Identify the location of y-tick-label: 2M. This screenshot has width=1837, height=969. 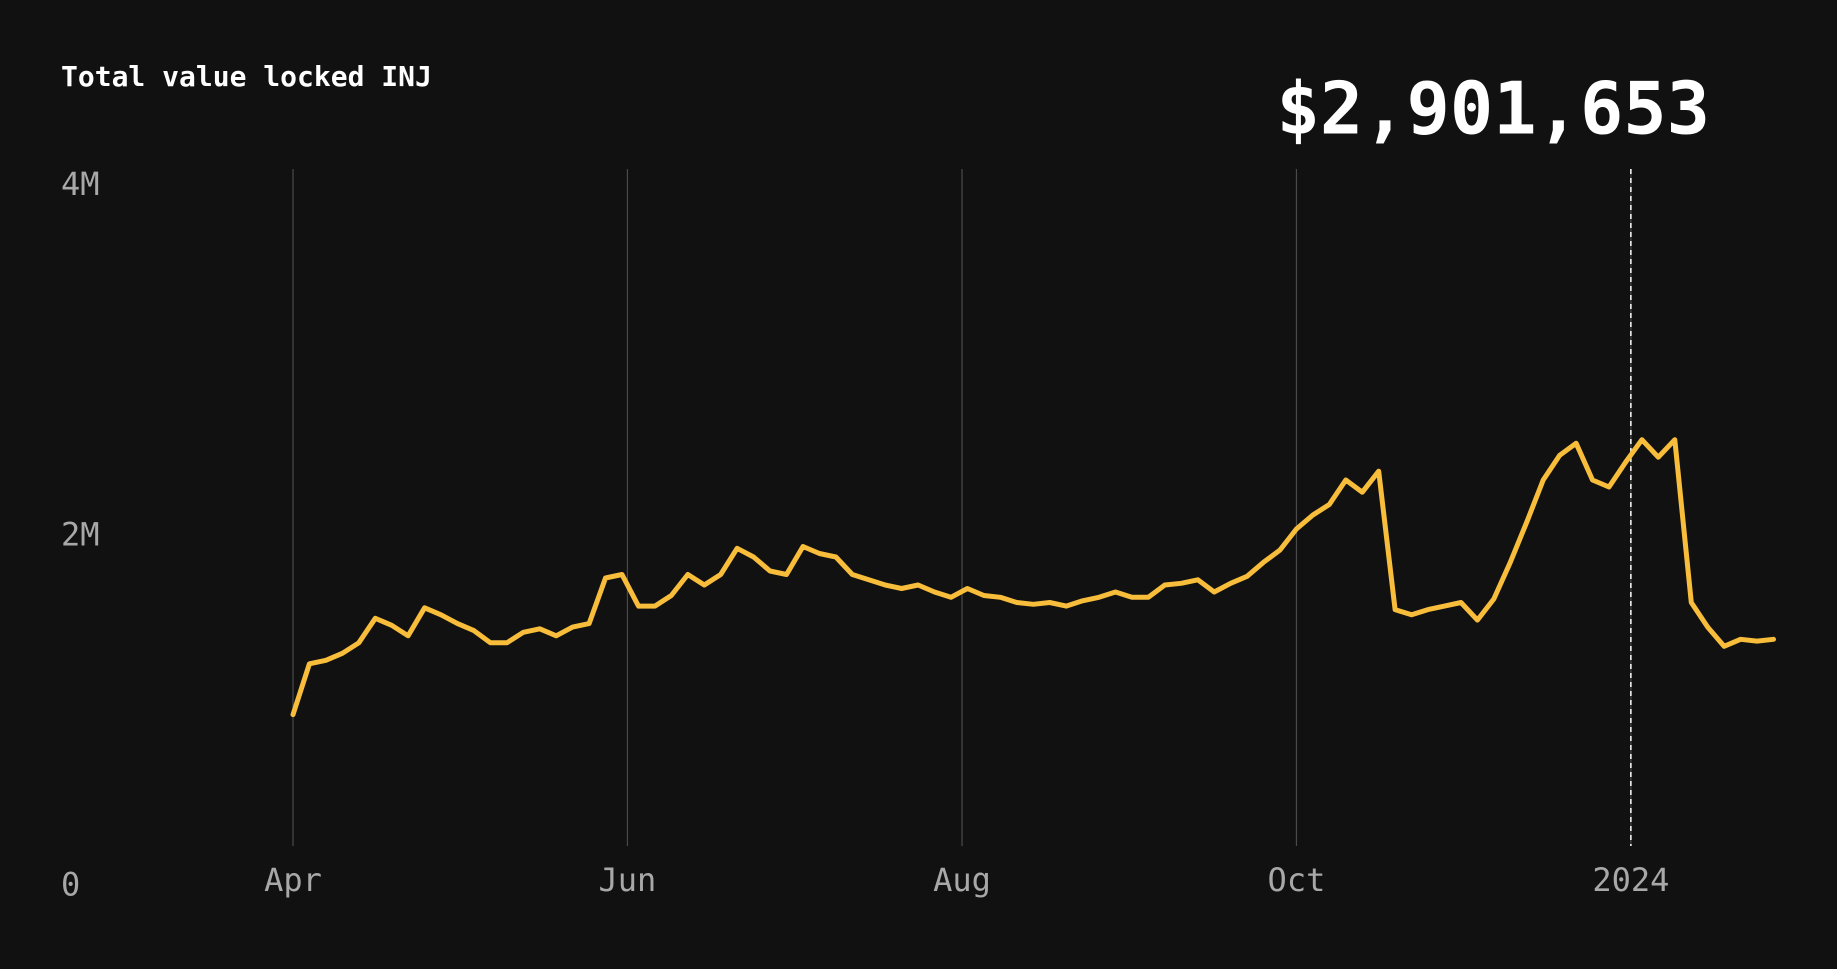
(80, 534).